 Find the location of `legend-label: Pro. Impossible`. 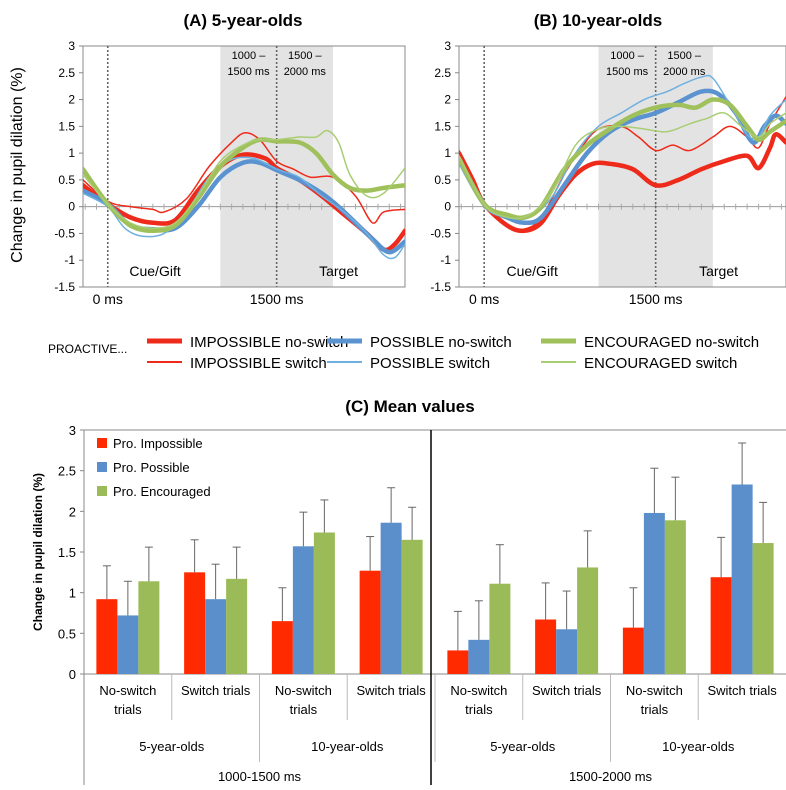

legend-label: Pro. Impossible is located at coordinates (158, 443).